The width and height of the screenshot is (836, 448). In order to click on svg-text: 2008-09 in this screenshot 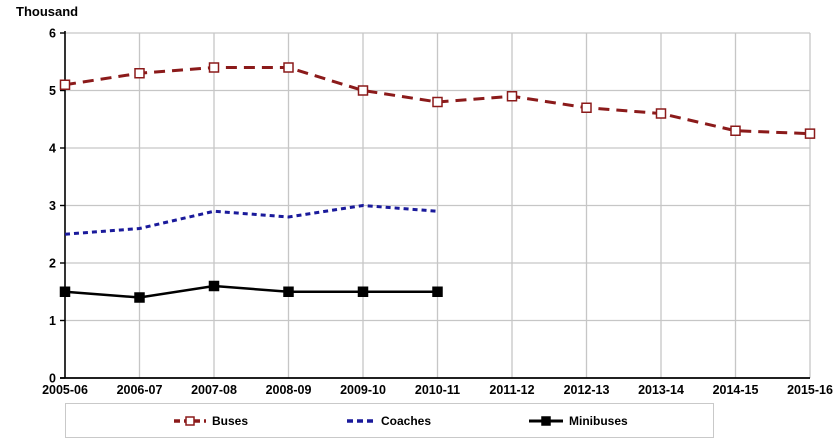, I will do `click(289, 390)`.